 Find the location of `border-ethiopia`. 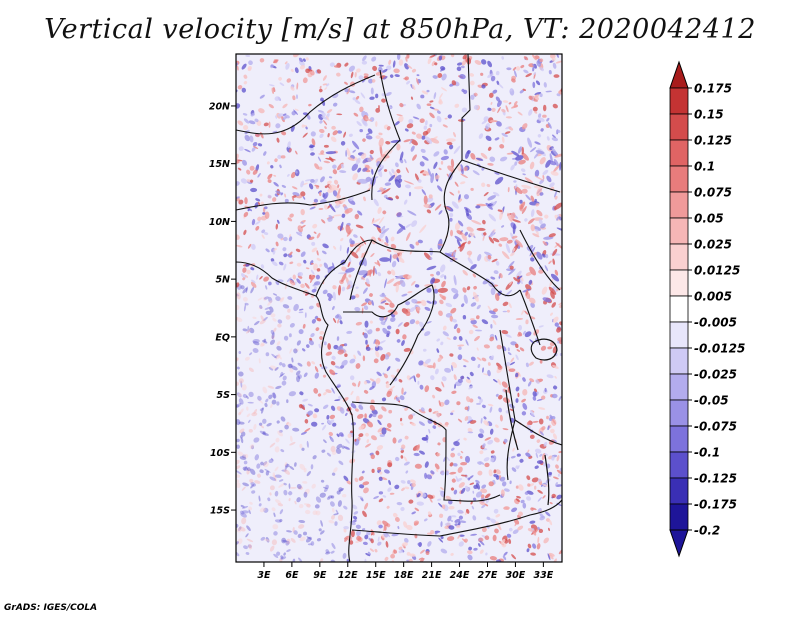

border-ethiopia is located at coordinates (540, 260).